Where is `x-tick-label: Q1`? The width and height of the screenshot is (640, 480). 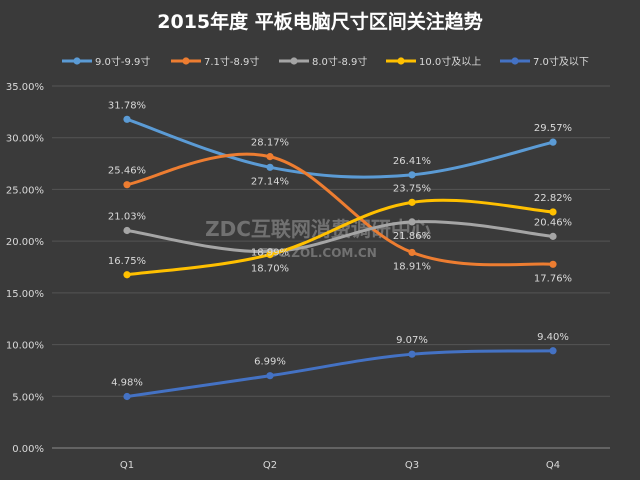 x-tick-label: Q1 is located at coordinates (127, 465).